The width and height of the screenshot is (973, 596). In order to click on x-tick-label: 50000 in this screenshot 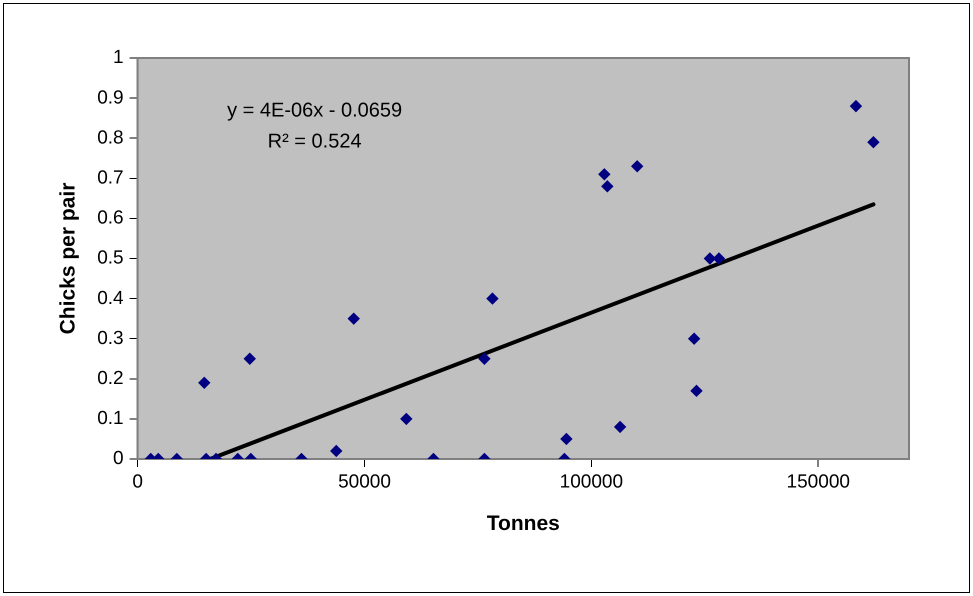, I will do `click(364, 482)`.